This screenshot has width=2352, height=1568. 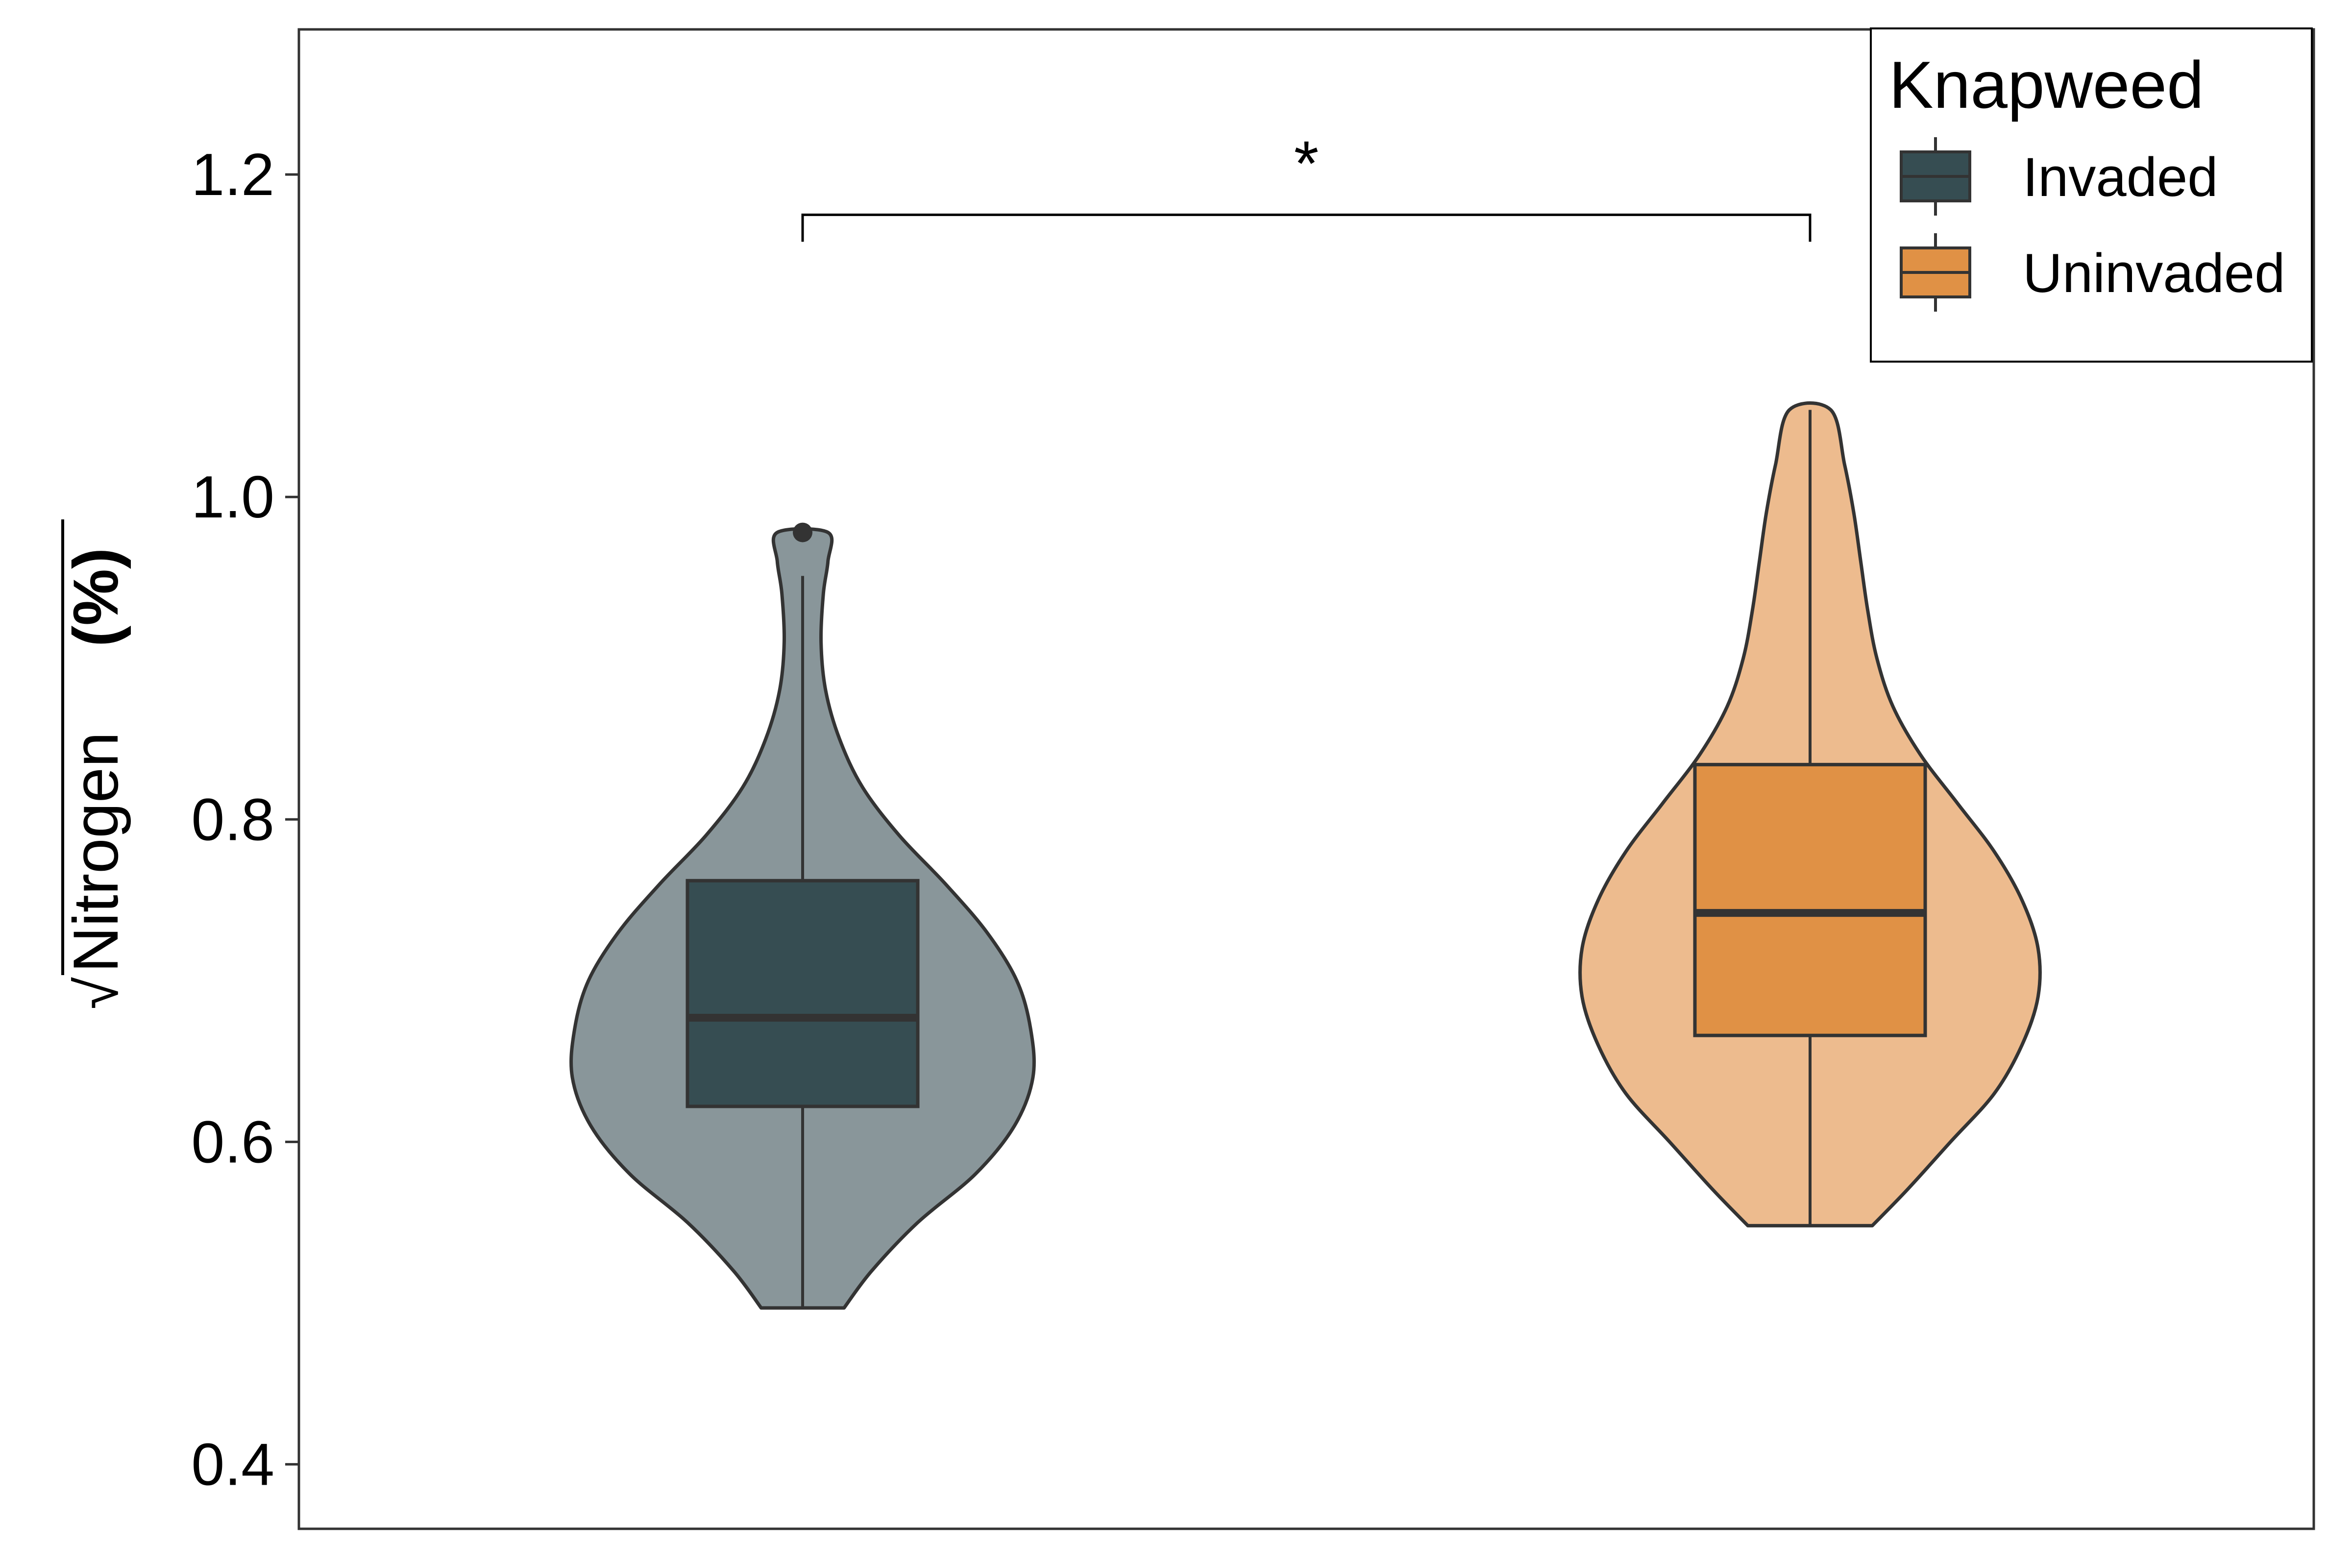 I want to click on legend-label-invaded: Invaded, so click(x=2120, y=177).